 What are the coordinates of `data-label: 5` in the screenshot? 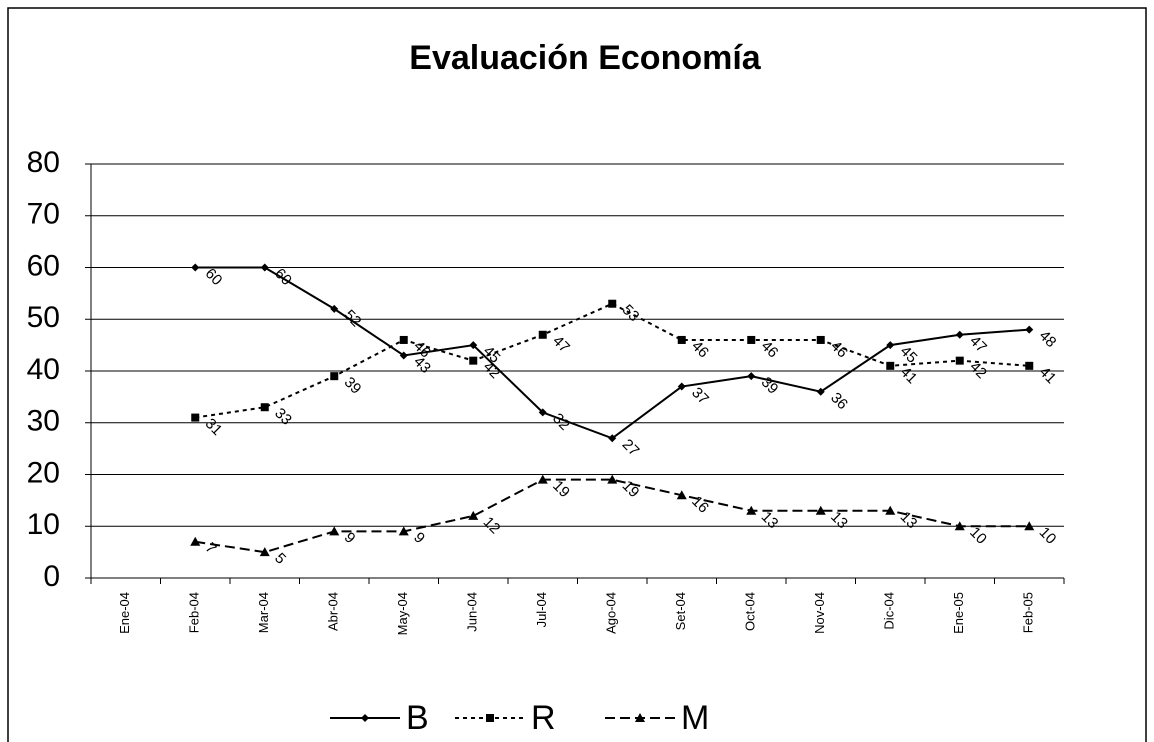 It's located at (280, 559).